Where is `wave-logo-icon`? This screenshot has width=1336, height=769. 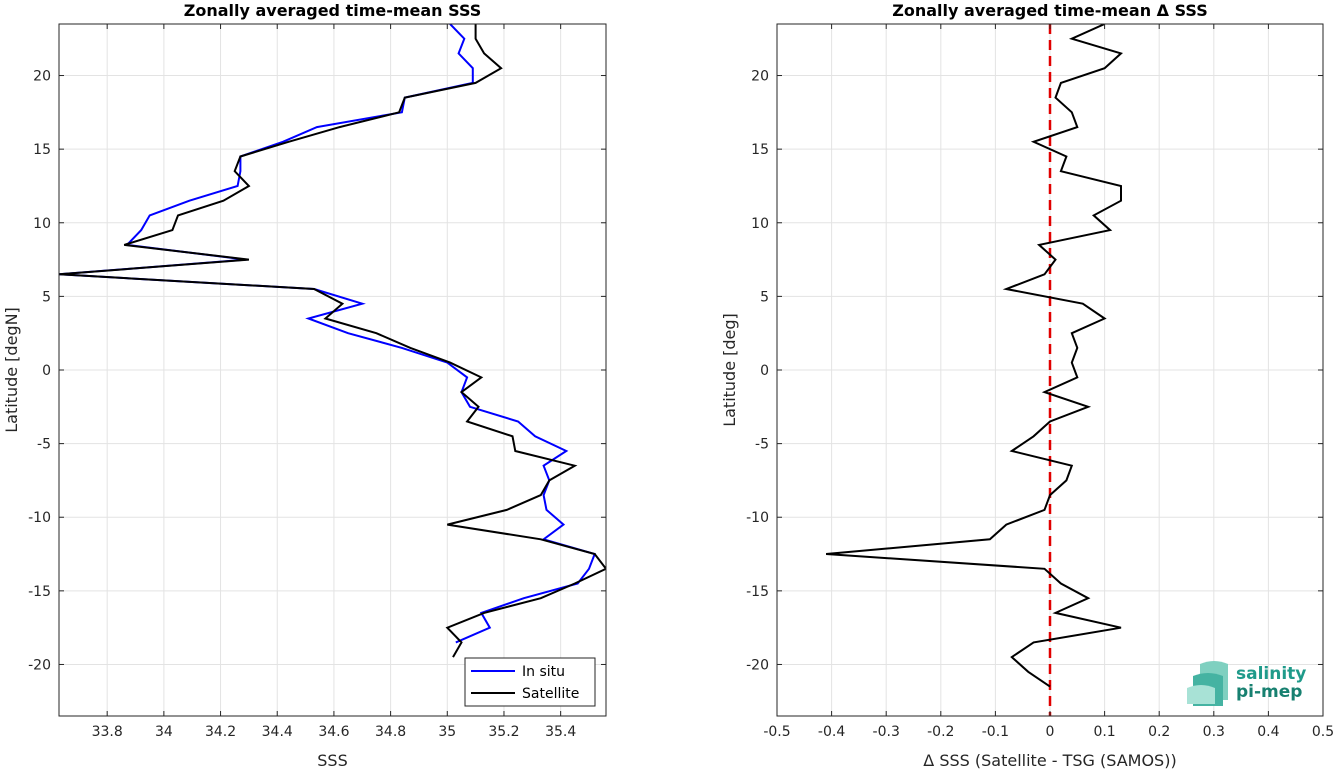
wave-logo-icon is located at coordinates (1207, 683).